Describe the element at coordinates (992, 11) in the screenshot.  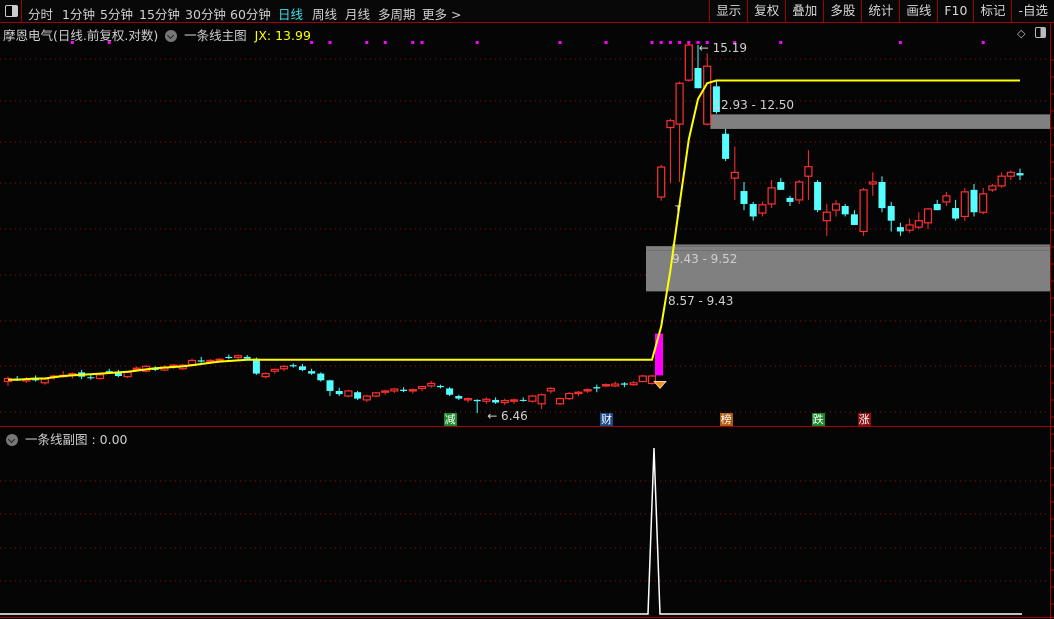
I see `toolbar-button: 标记` at that location.